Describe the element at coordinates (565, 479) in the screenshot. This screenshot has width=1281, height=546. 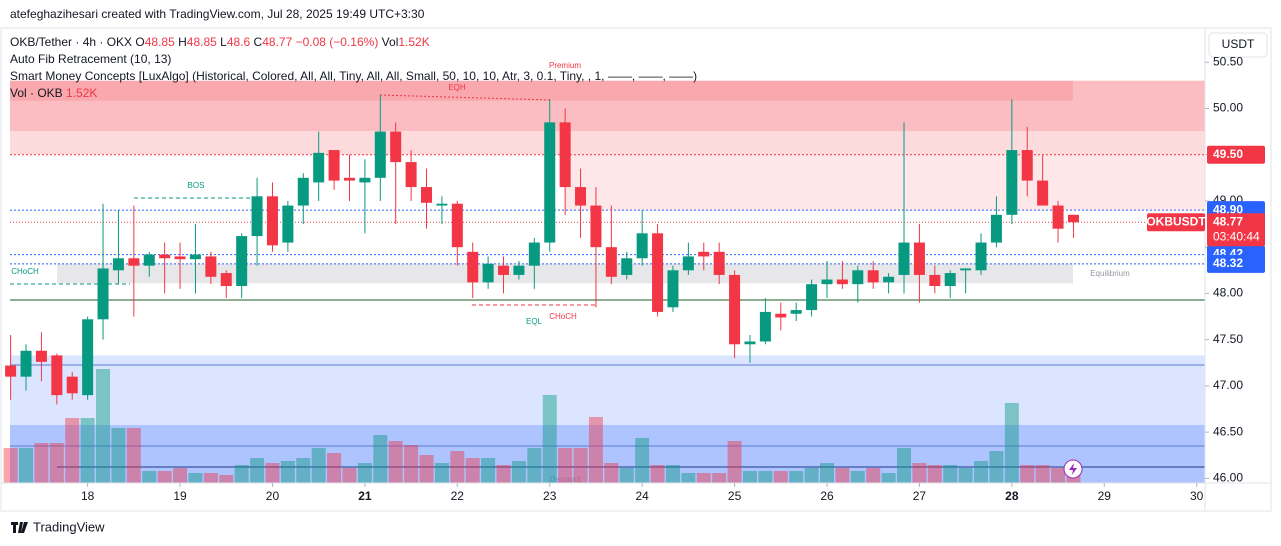
I see `annotation: Discount` at that location.